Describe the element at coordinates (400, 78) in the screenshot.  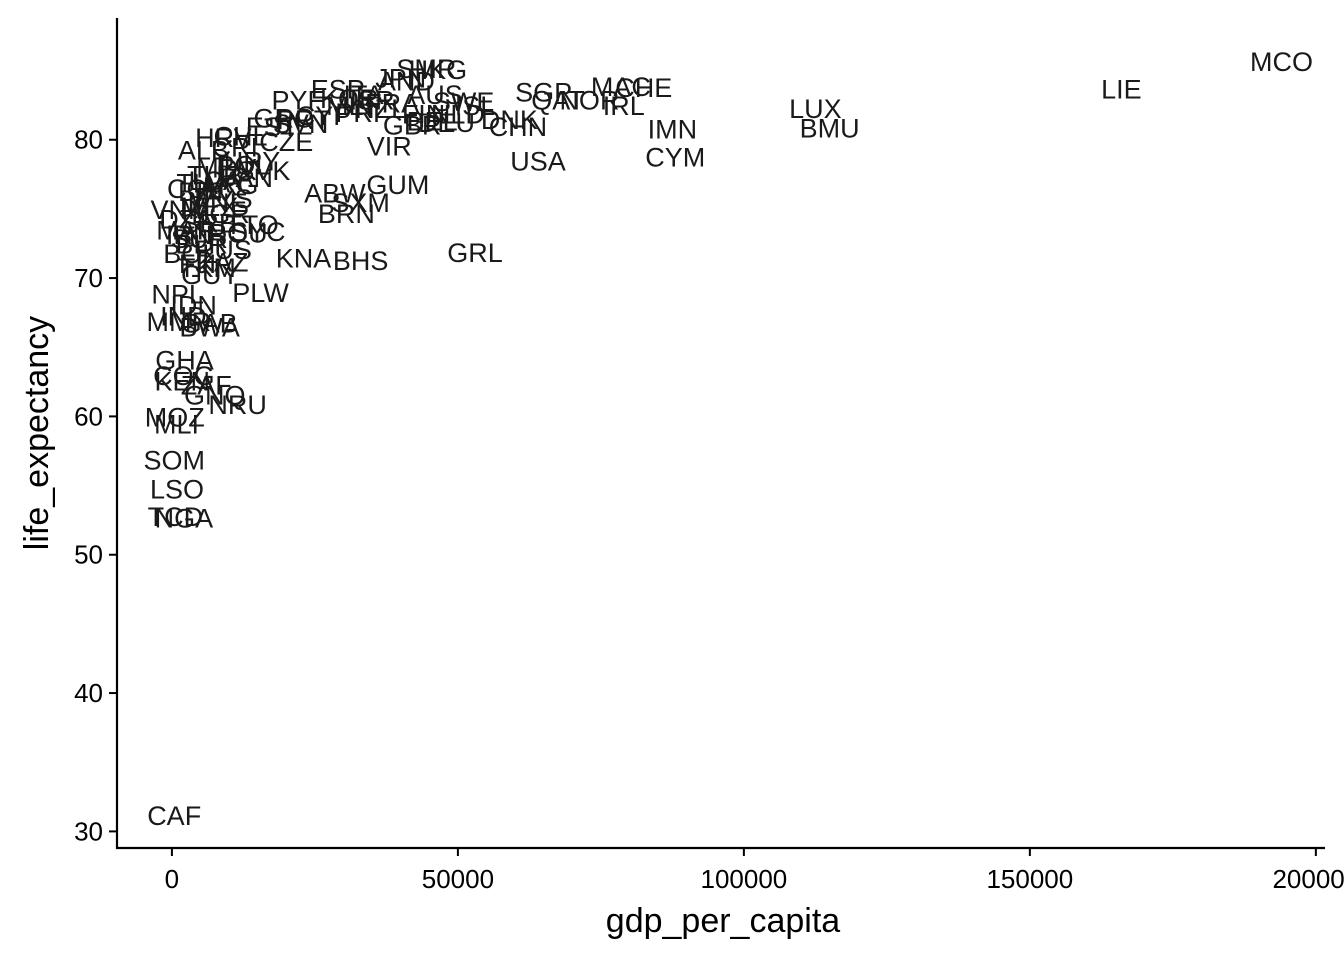
I see `point-label-jpn: JPN` at that location.